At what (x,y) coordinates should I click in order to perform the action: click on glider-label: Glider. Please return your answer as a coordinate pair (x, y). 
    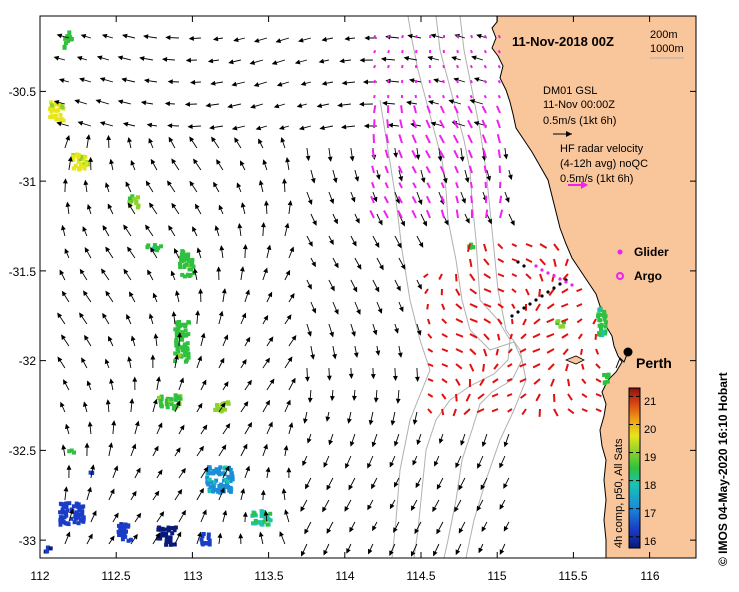
    Looking at the image, I should click on (651, 252).